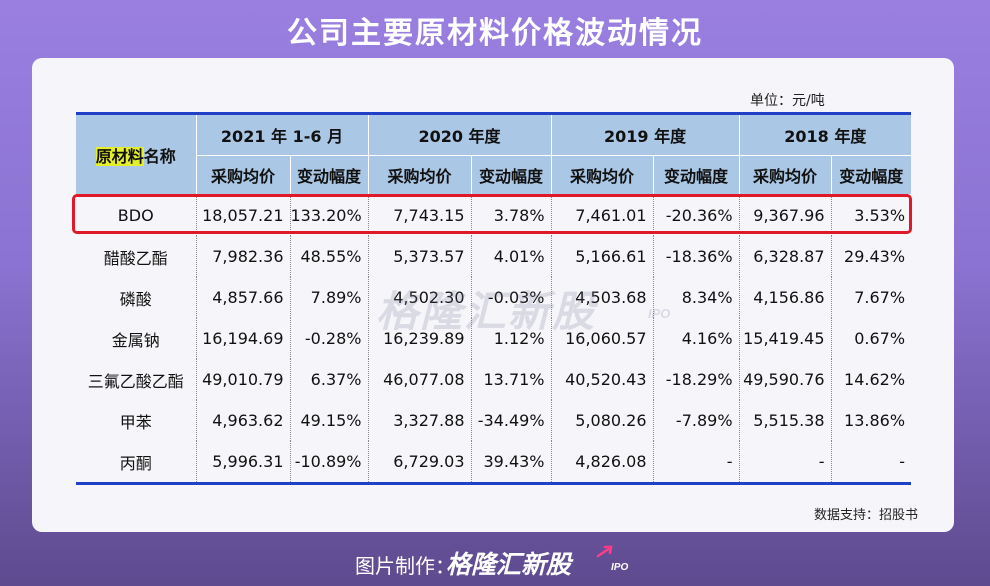 Image resolution: width=990 pixels, height=586 pixels. What do you see at coordinates (602, 256) in the screenshot?
I see `price-cell: 5,166.61` at bounding box center [602, 256].